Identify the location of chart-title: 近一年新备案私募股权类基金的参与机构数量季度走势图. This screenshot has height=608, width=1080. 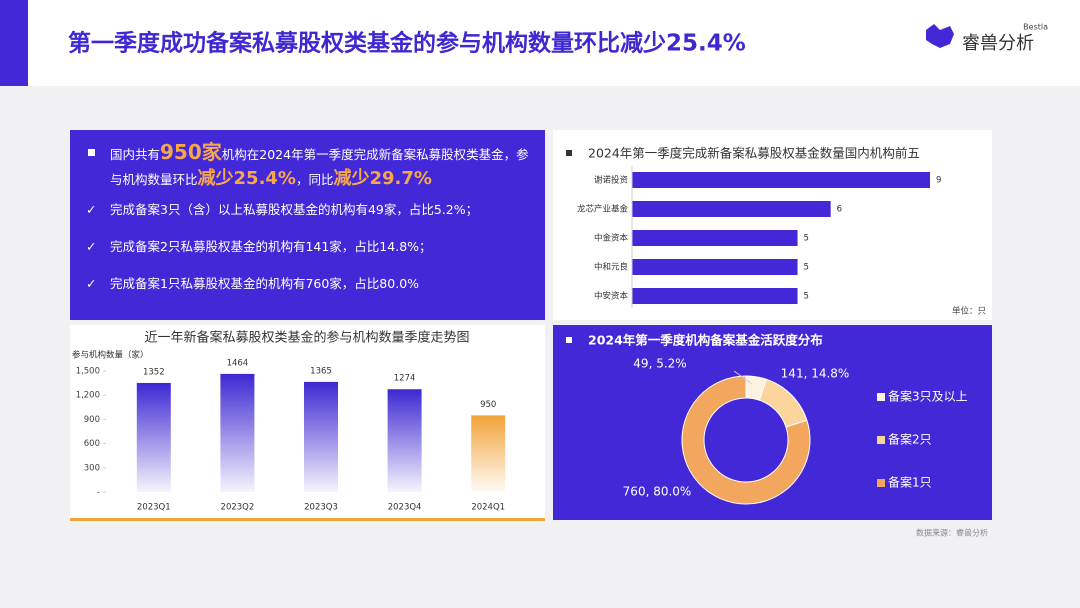
(306, 338).